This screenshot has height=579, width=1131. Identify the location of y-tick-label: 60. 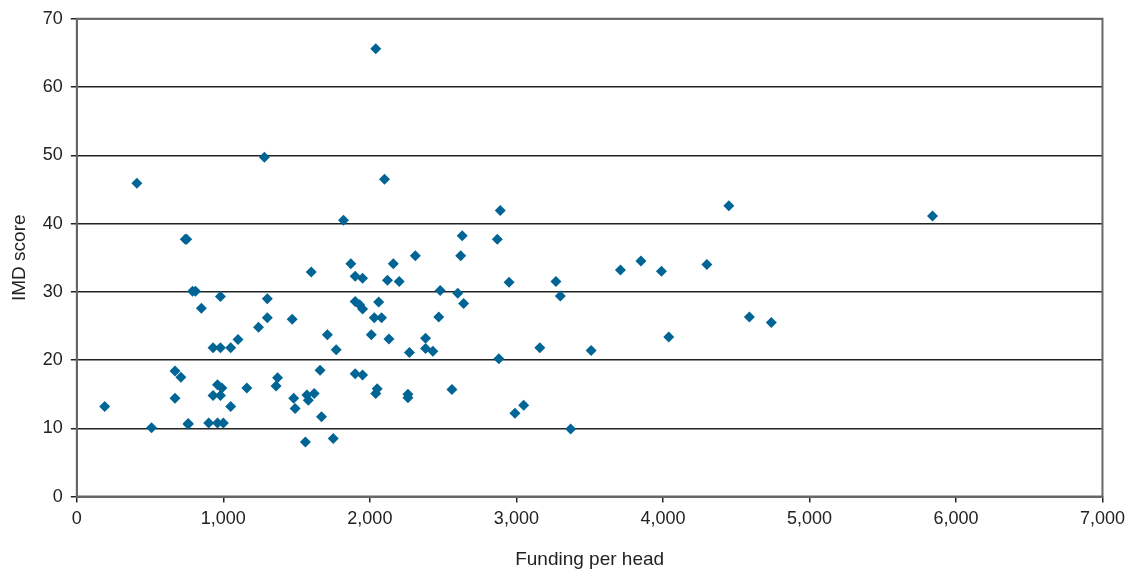
(52, 86).